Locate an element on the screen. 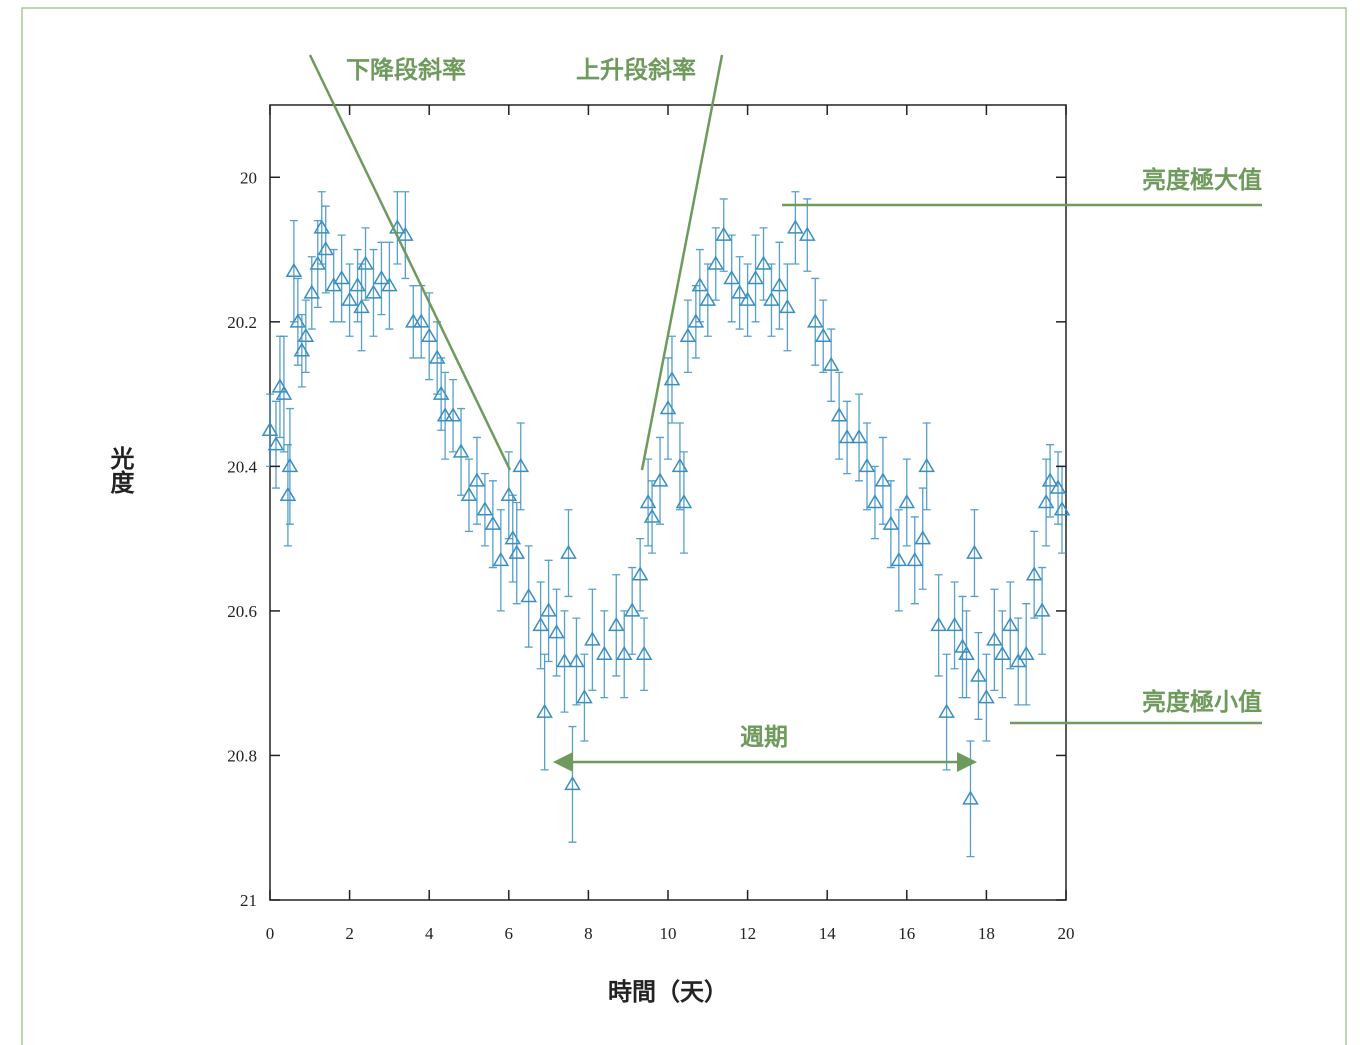  rising-slope-line is located at coordinates (682, 262).